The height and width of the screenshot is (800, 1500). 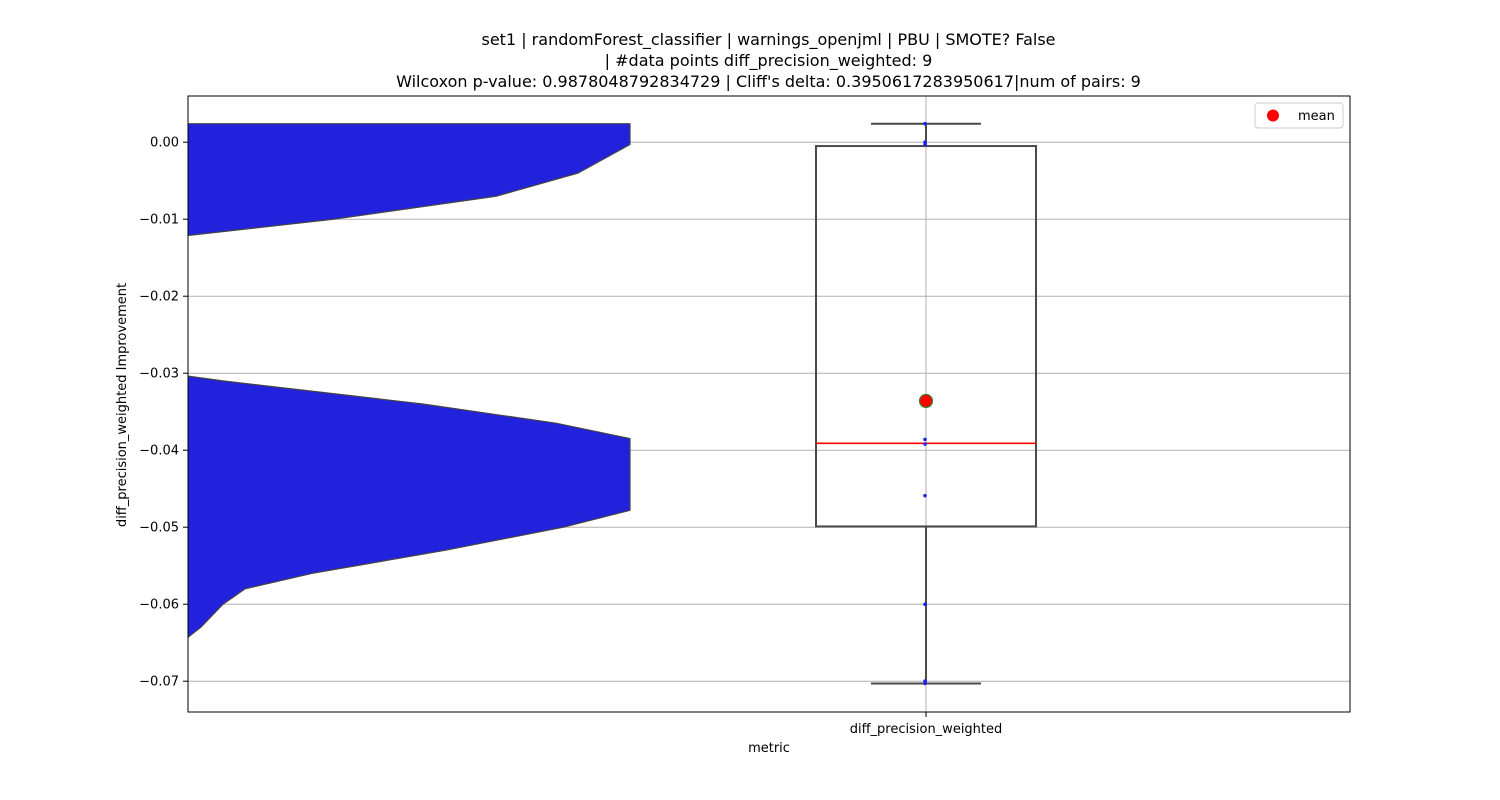 I want to click on y-tick-label: −0.01, so click(x=159, y=220).